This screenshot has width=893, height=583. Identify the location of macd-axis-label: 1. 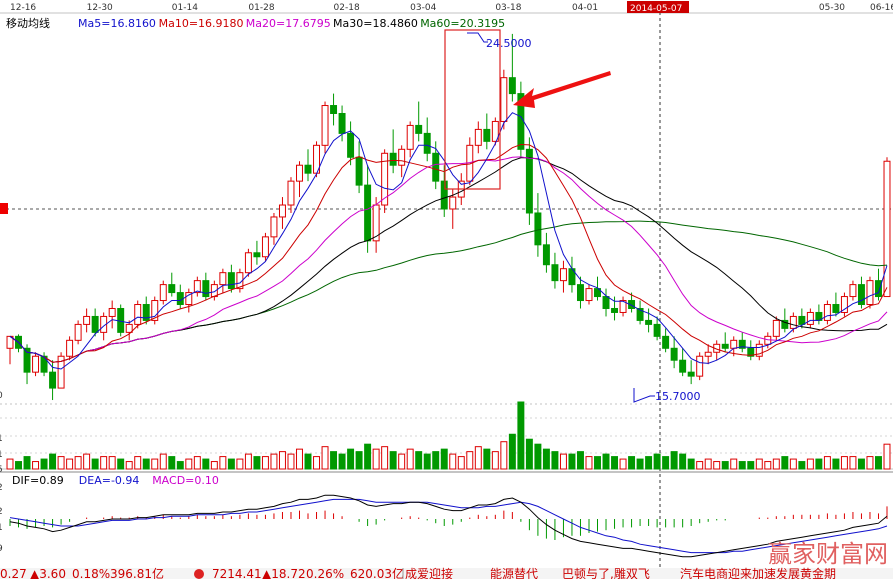
(1, 528).